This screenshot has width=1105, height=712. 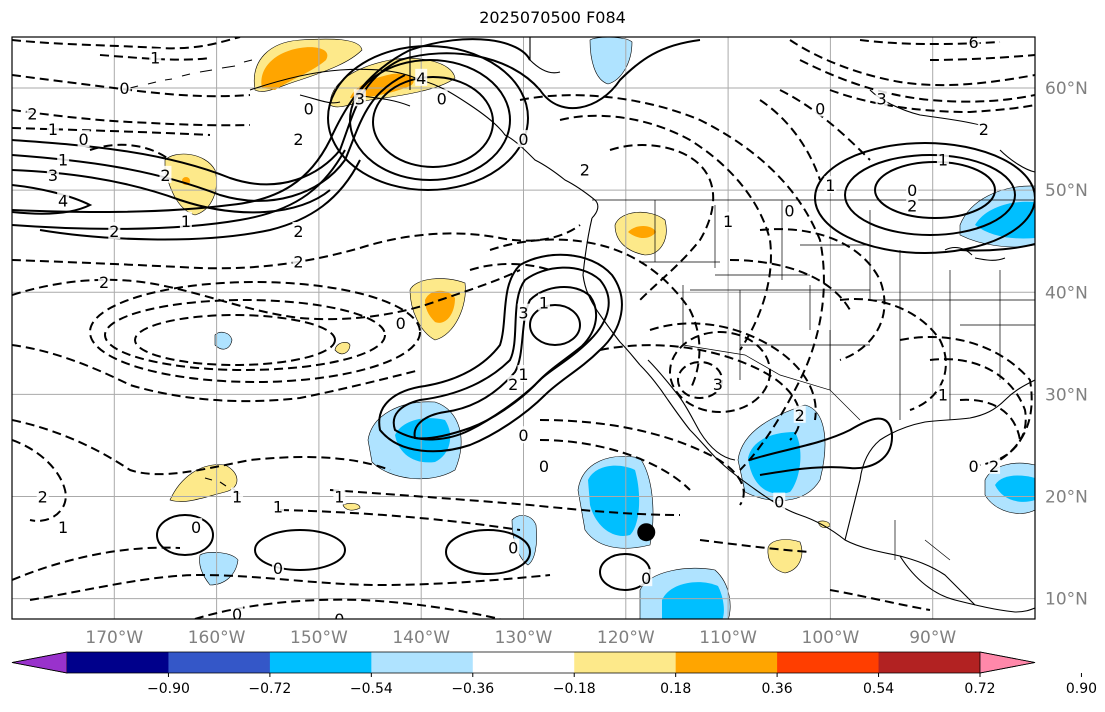 I want to click on contour-label: 6, so click(x=974, y=42).